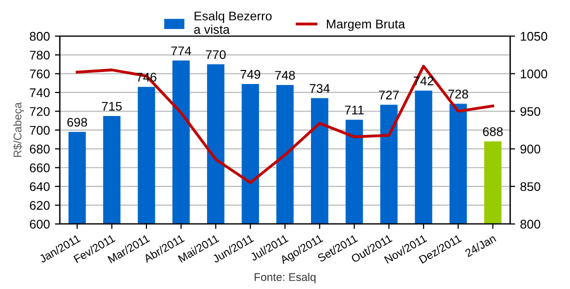 The image size is (570, 289). What do you see at coordinates (40, 36) in the screenshot?
I see `y-tick-label: 800` at bounding box center [40, 36].